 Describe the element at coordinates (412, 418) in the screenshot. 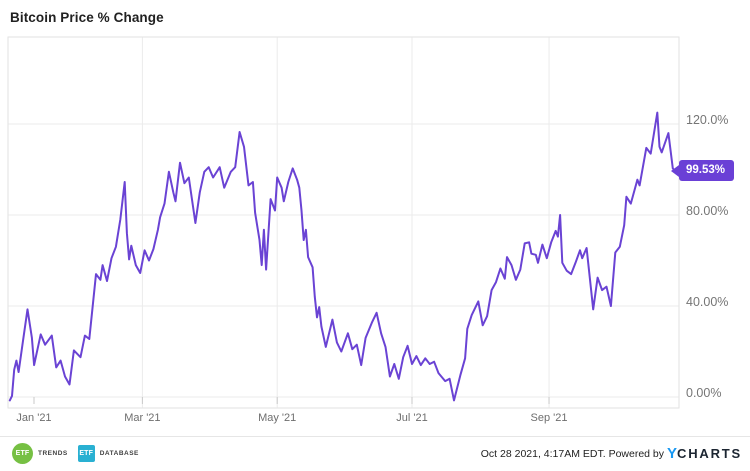

I see `x-tick-label: Jul '21` at that location.